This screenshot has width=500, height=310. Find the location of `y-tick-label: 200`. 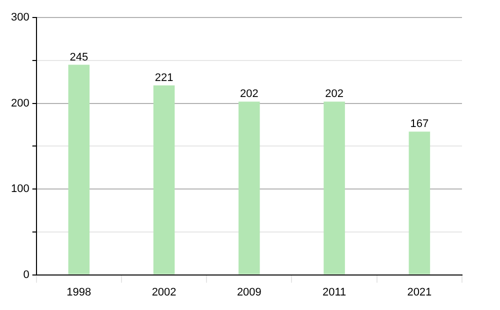

y-tick-label: 200 is located at coordinates (20, 103).